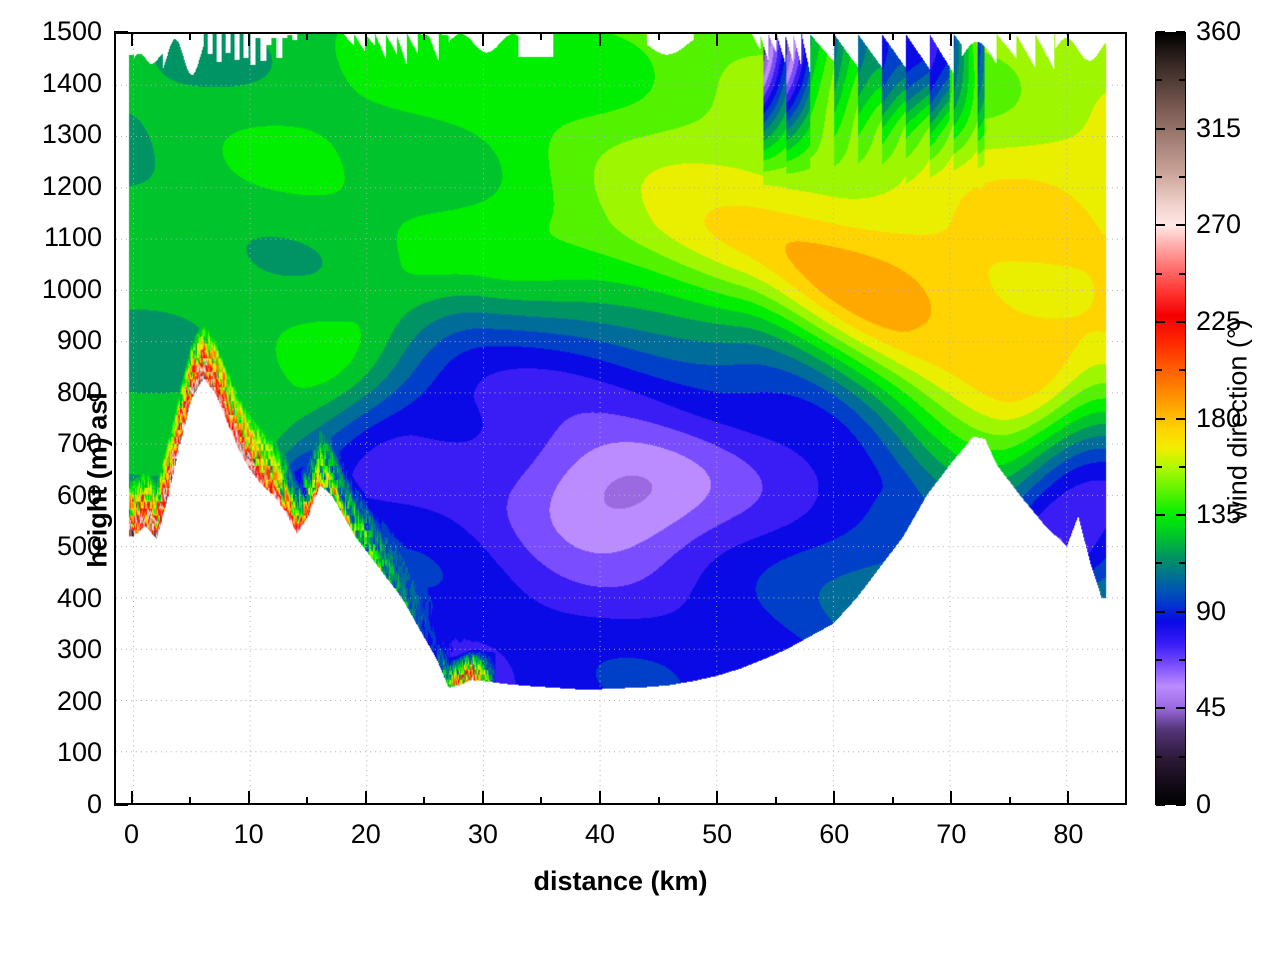 This screenshot has width=1280, height=960. I want to click on x-tick-label: 50, so click(717, 834).